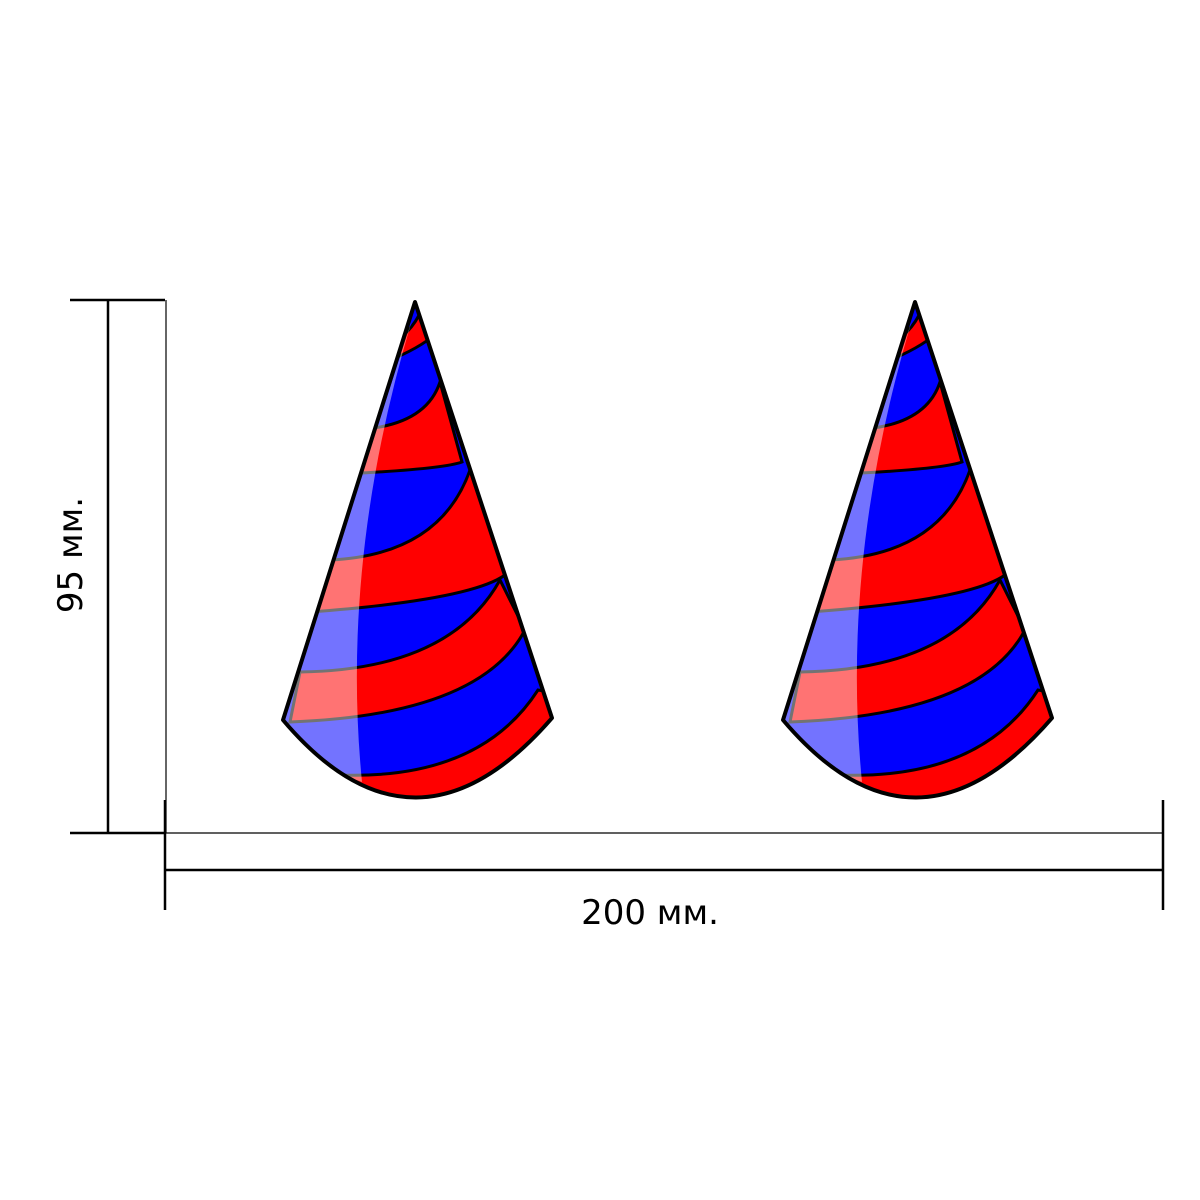 The image size is (1200, 1200). Describe the element at coordinates (650, 913) in the screenshot. I see `width-label: 200 мм.` at that location.